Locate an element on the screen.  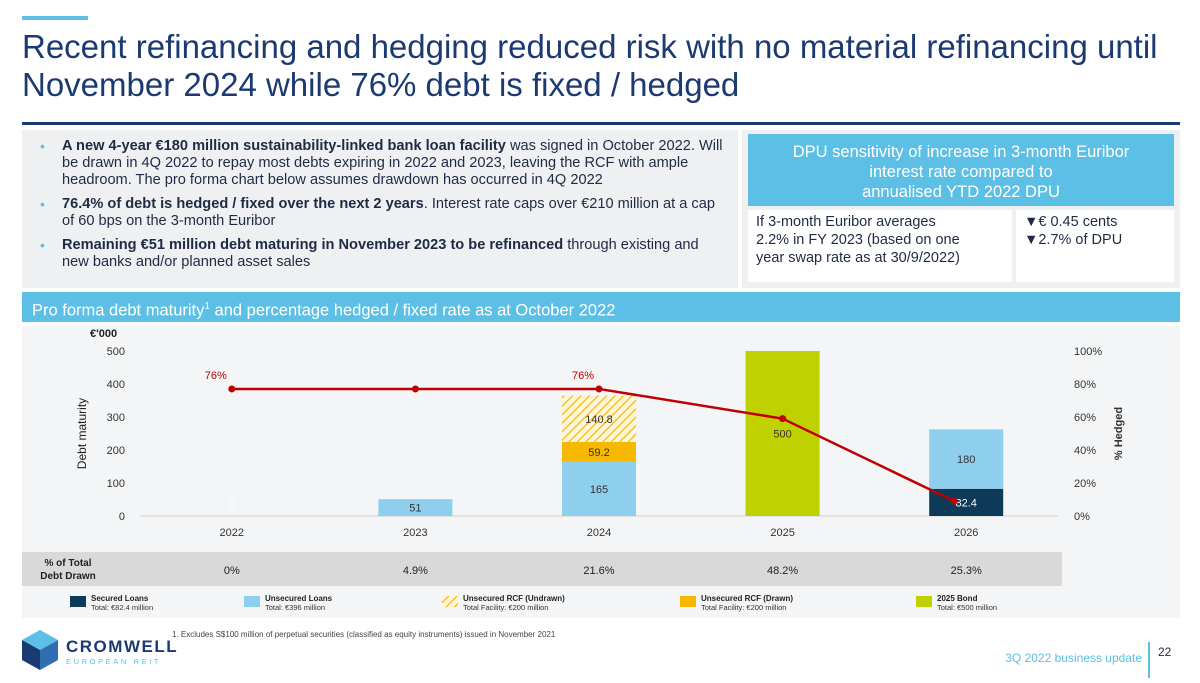
dpu-condition-line: year swap rate as at 30/9/2022) is located at coordinates (858, 258).